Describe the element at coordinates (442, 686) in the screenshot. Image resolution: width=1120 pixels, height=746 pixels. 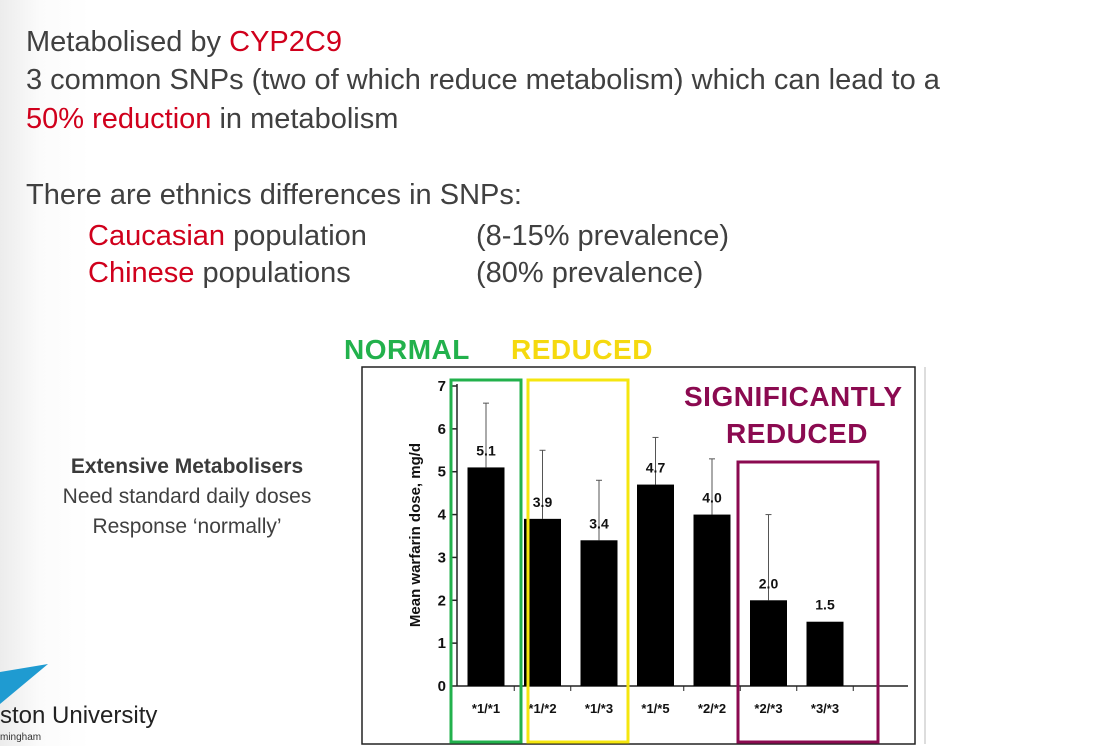
I see `y-tick-label: 0` at that location.